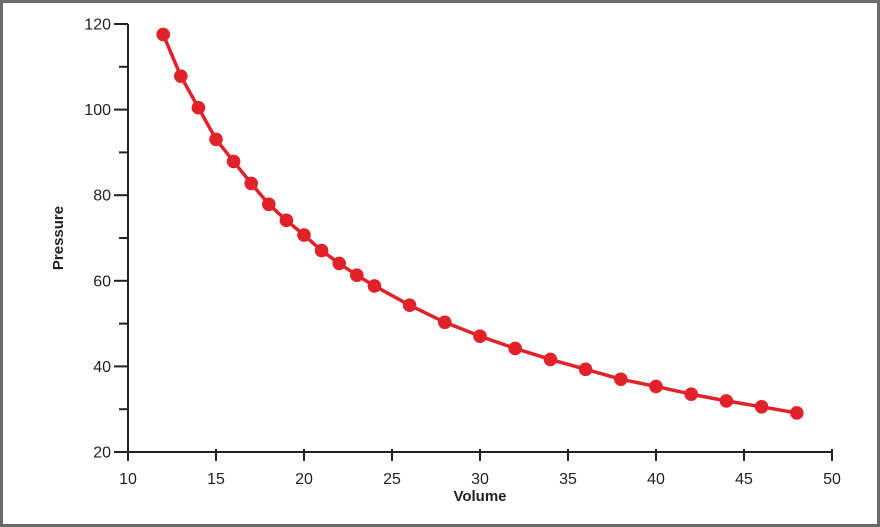 The width and height of the screenshot is (880, 527). Describe the element at coordinates (102, 281) in the screenshot. I see `y-tick-label: 60` at that location.